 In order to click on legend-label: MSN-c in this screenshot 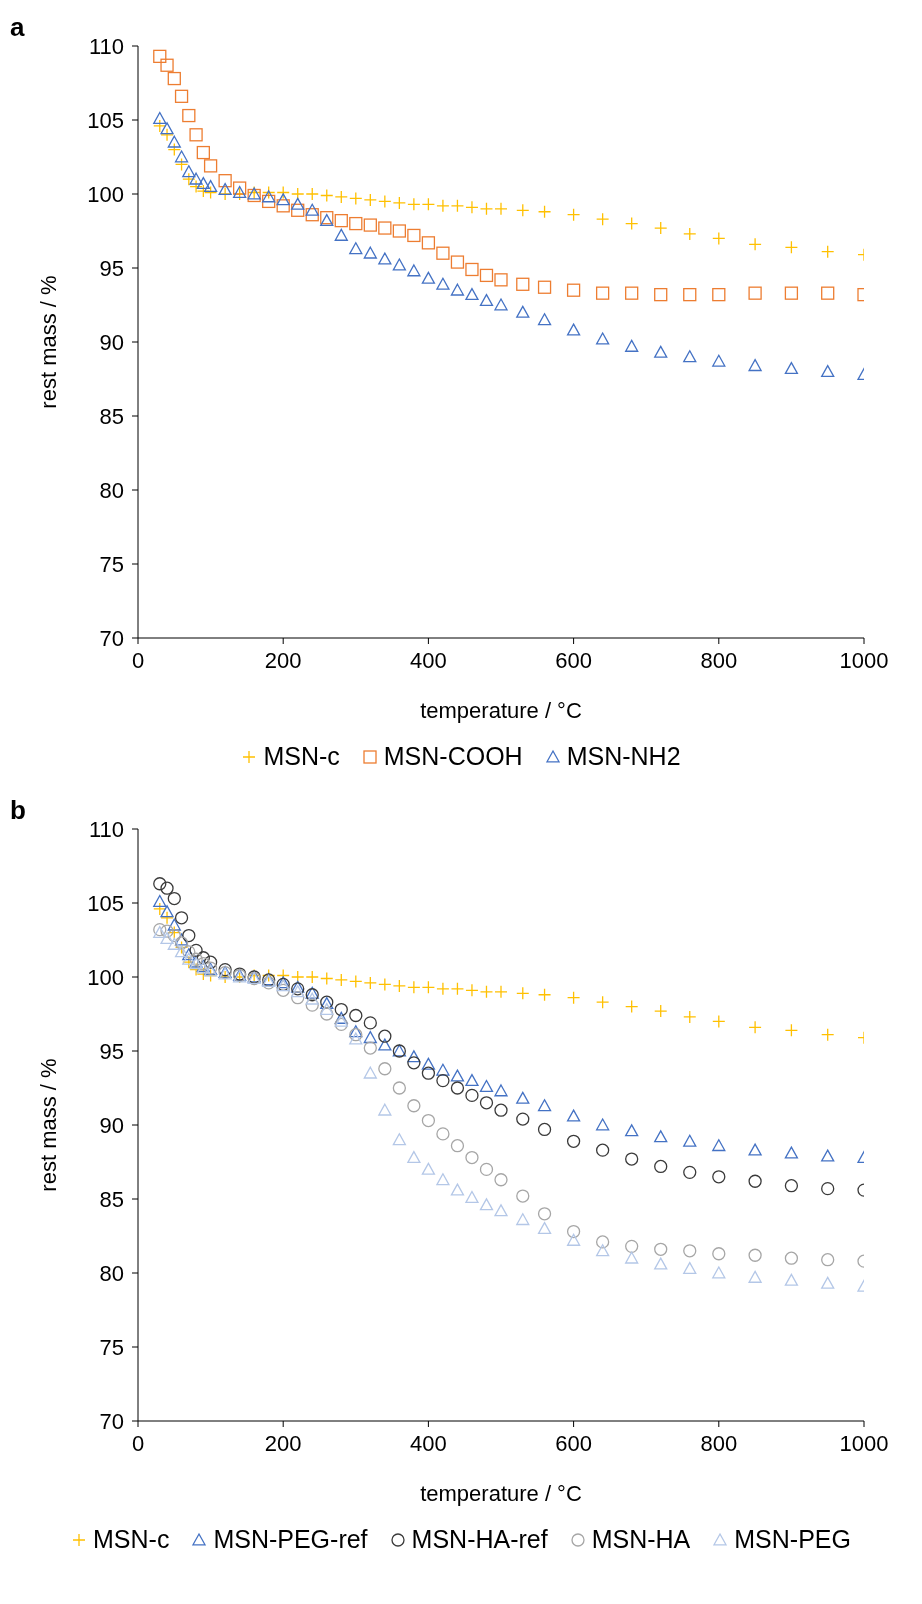, I will do `click(131, 1539)`.